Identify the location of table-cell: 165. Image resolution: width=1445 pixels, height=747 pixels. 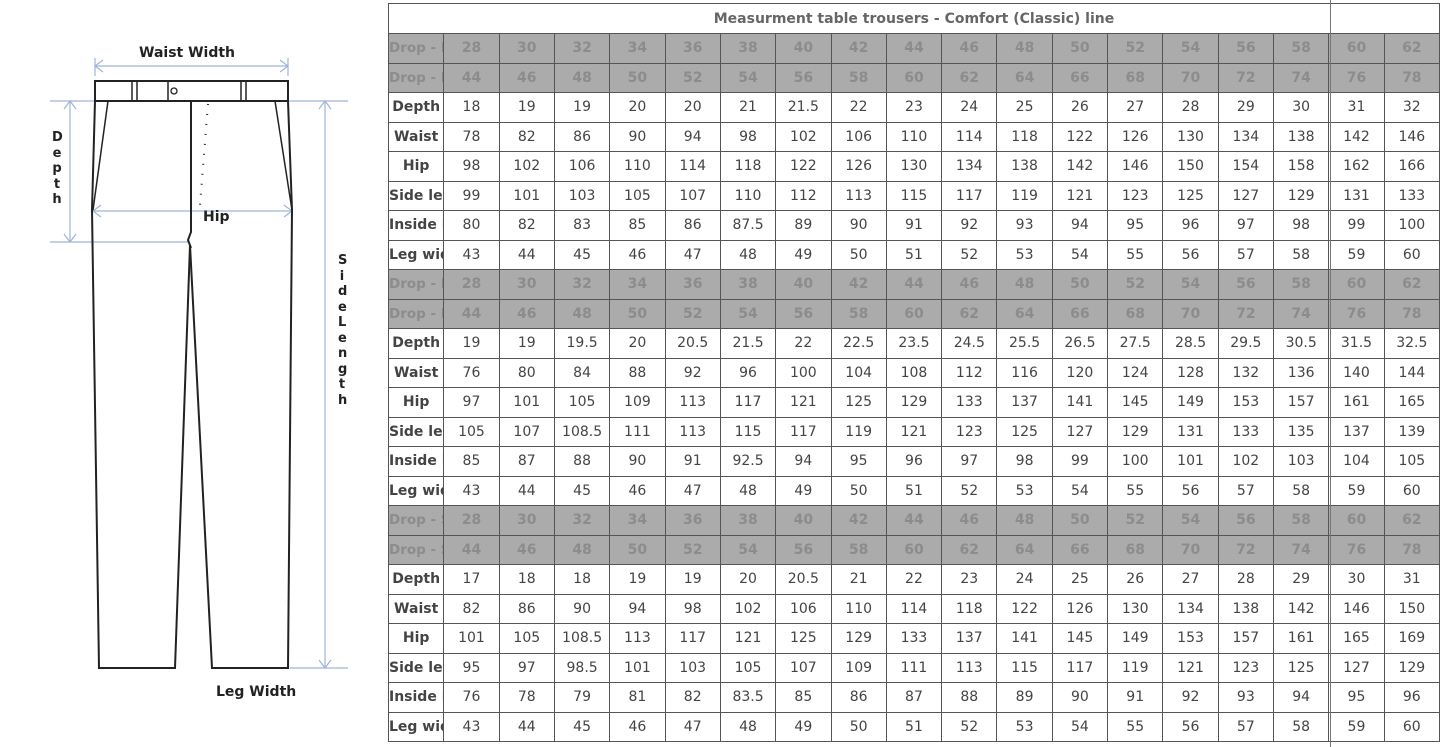
(1356, 638).